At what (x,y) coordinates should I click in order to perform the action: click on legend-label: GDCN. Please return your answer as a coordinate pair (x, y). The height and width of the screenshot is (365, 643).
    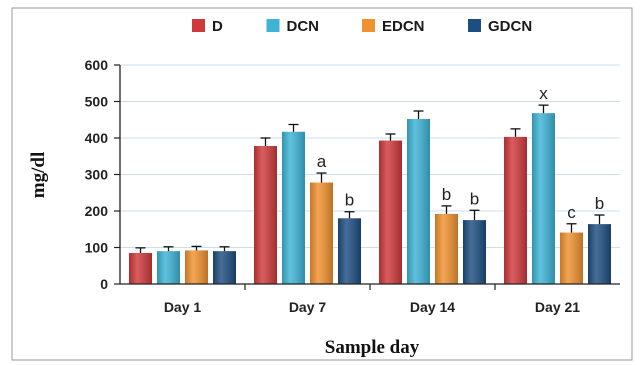
    Looking at the image, I should click on (510, 26).